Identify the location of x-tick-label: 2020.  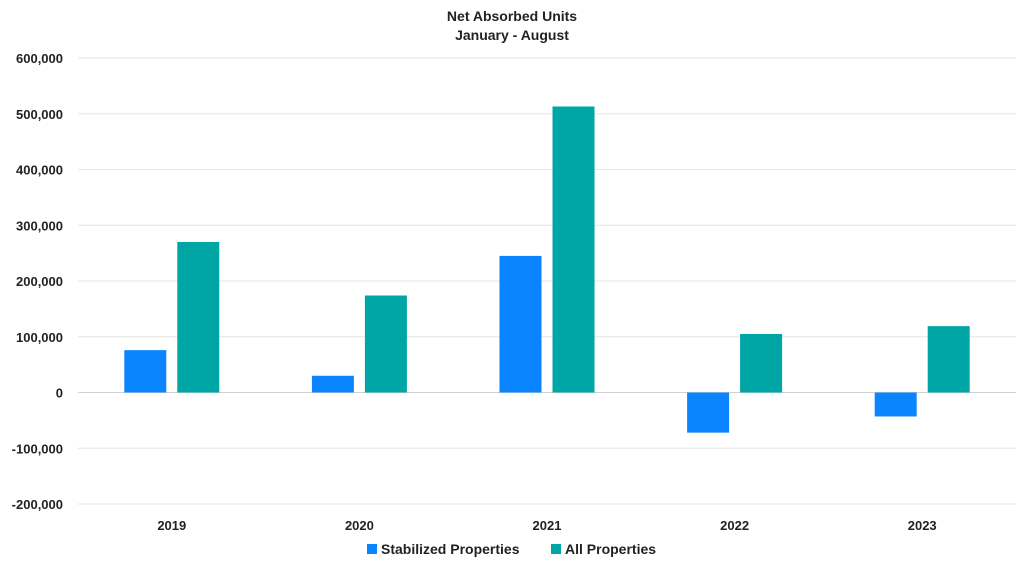
(359, 525).